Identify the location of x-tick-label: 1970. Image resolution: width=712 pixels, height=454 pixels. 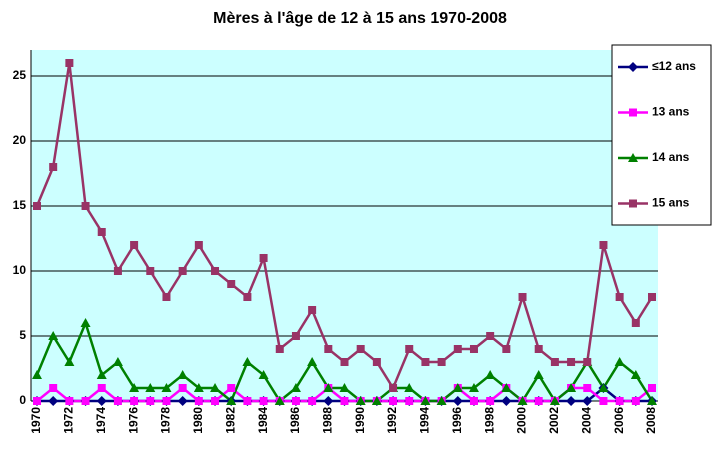
(36, 420).